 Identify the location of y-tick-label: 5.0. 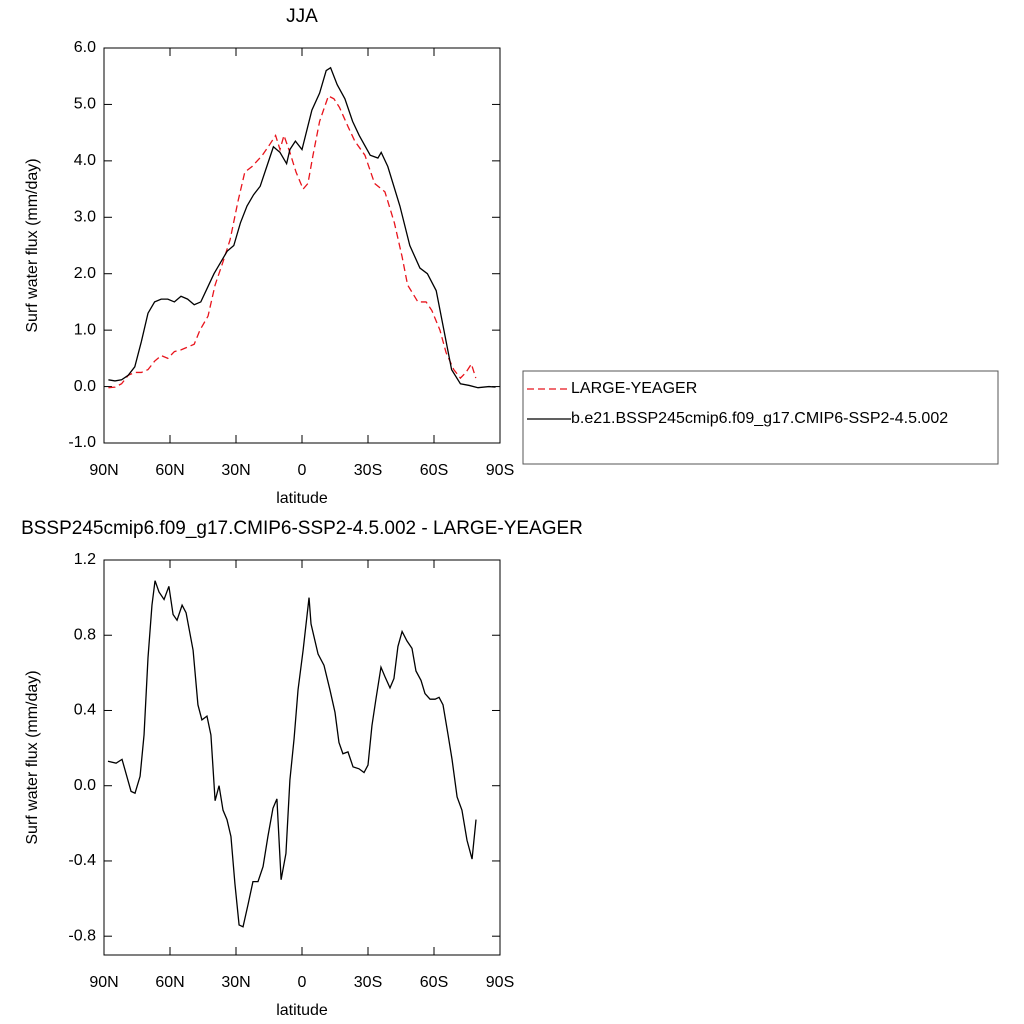
(85, 104).